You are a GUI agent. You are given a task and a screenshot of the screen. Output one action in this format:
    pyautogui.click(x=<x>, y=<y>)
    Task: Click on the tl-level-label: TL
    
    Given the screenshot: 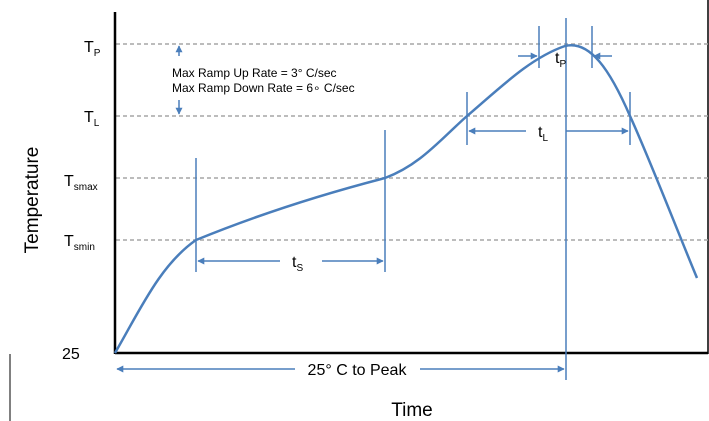 What is the action you would take?
    pyautogui.click(x=92, y=119)
    